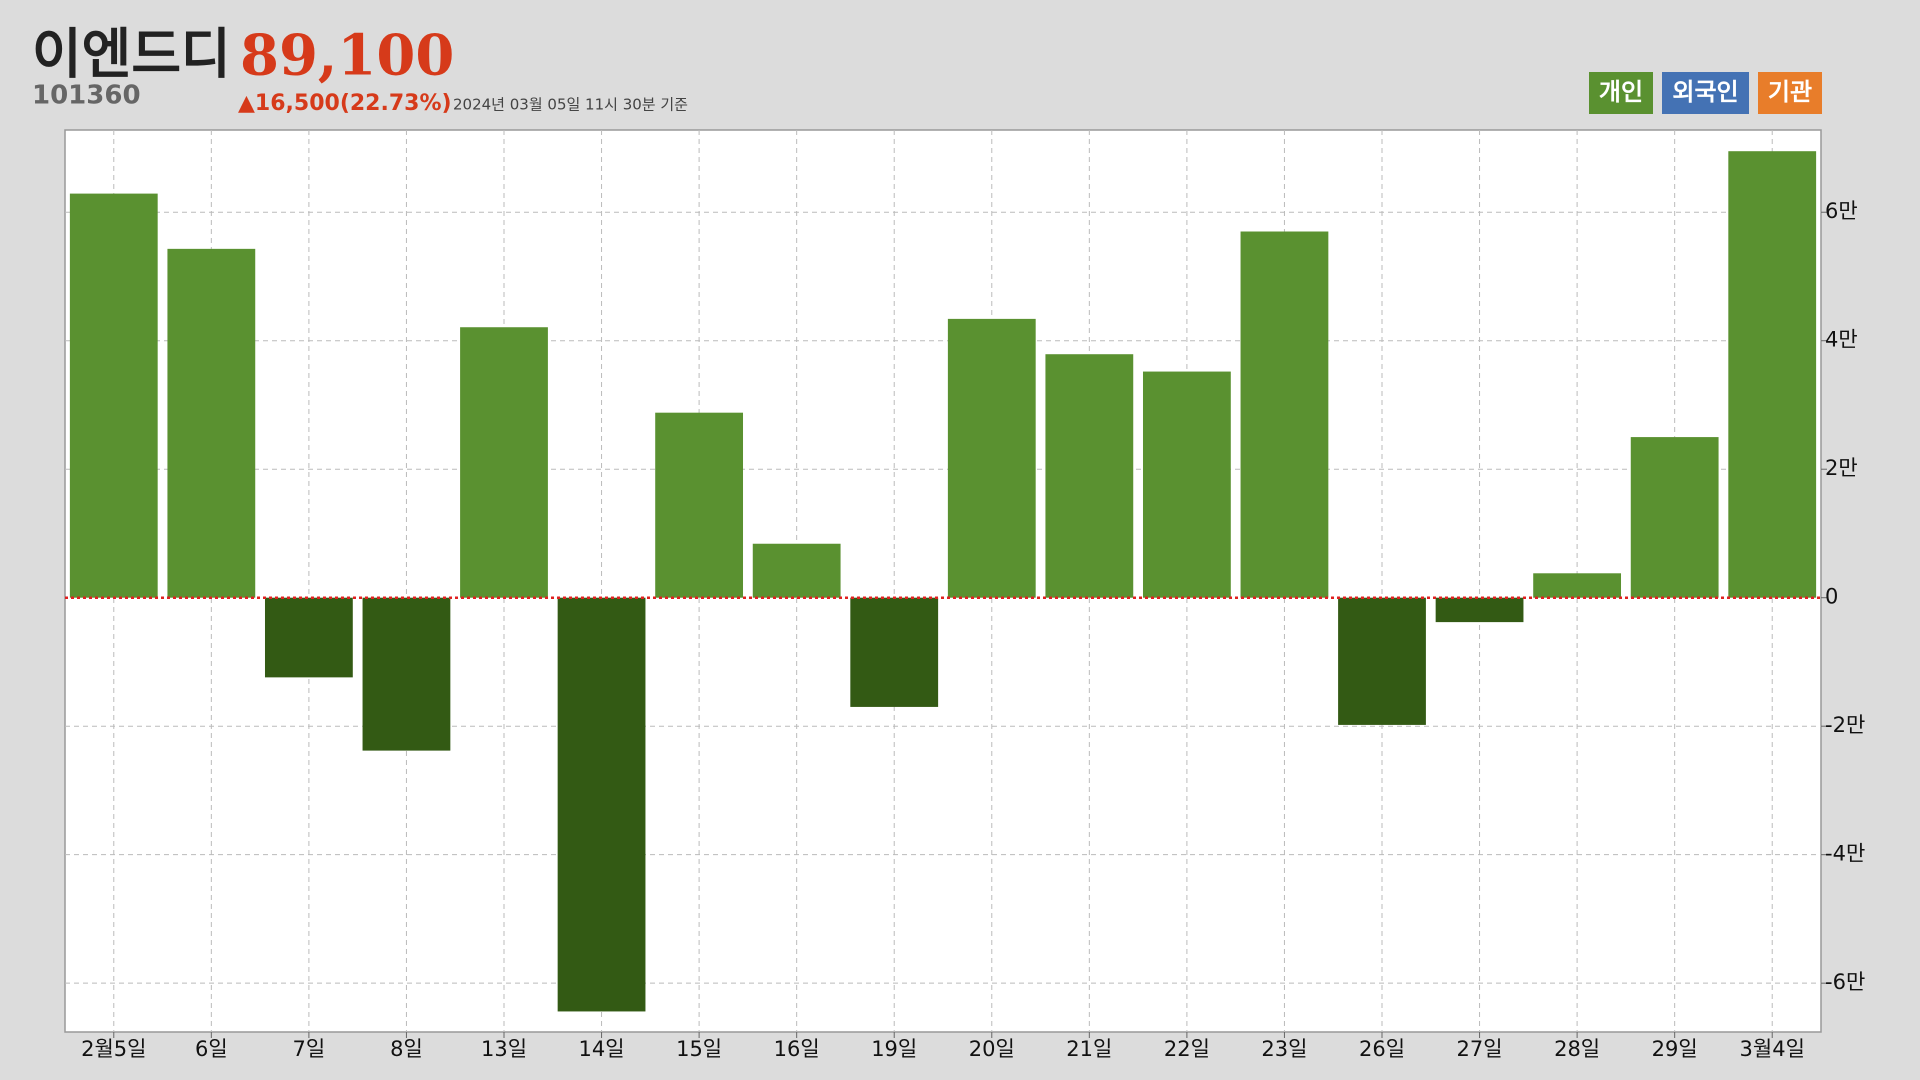 This screenshot has width=1920, height=1080. What do you see at coordinates (1577, 1049) in the screenshot?
I see `x-tick-label: 28일` at bounding box center [1577, 1049].